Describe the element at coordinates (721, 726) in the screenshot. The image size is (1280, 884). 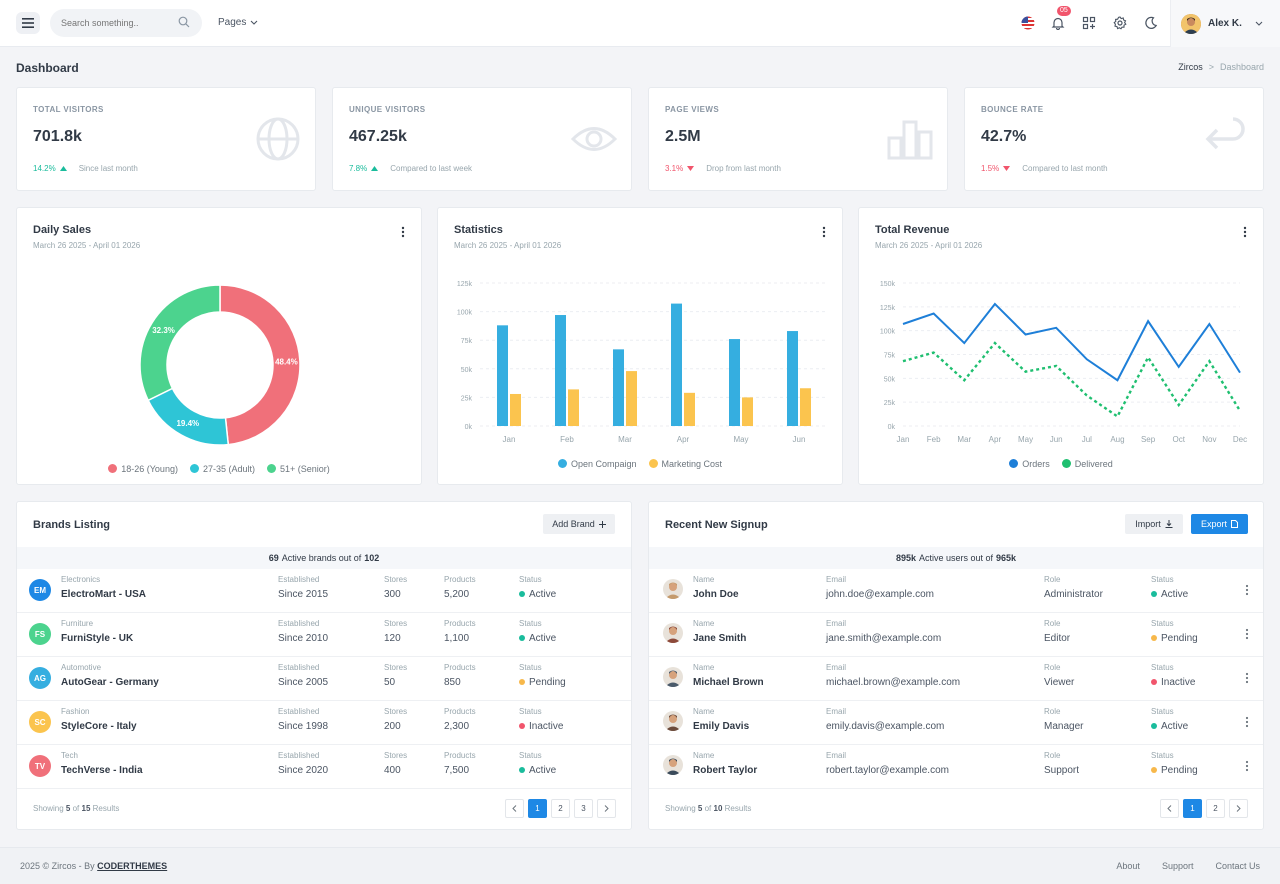
I see `user-name: Emily Davis` at that location.